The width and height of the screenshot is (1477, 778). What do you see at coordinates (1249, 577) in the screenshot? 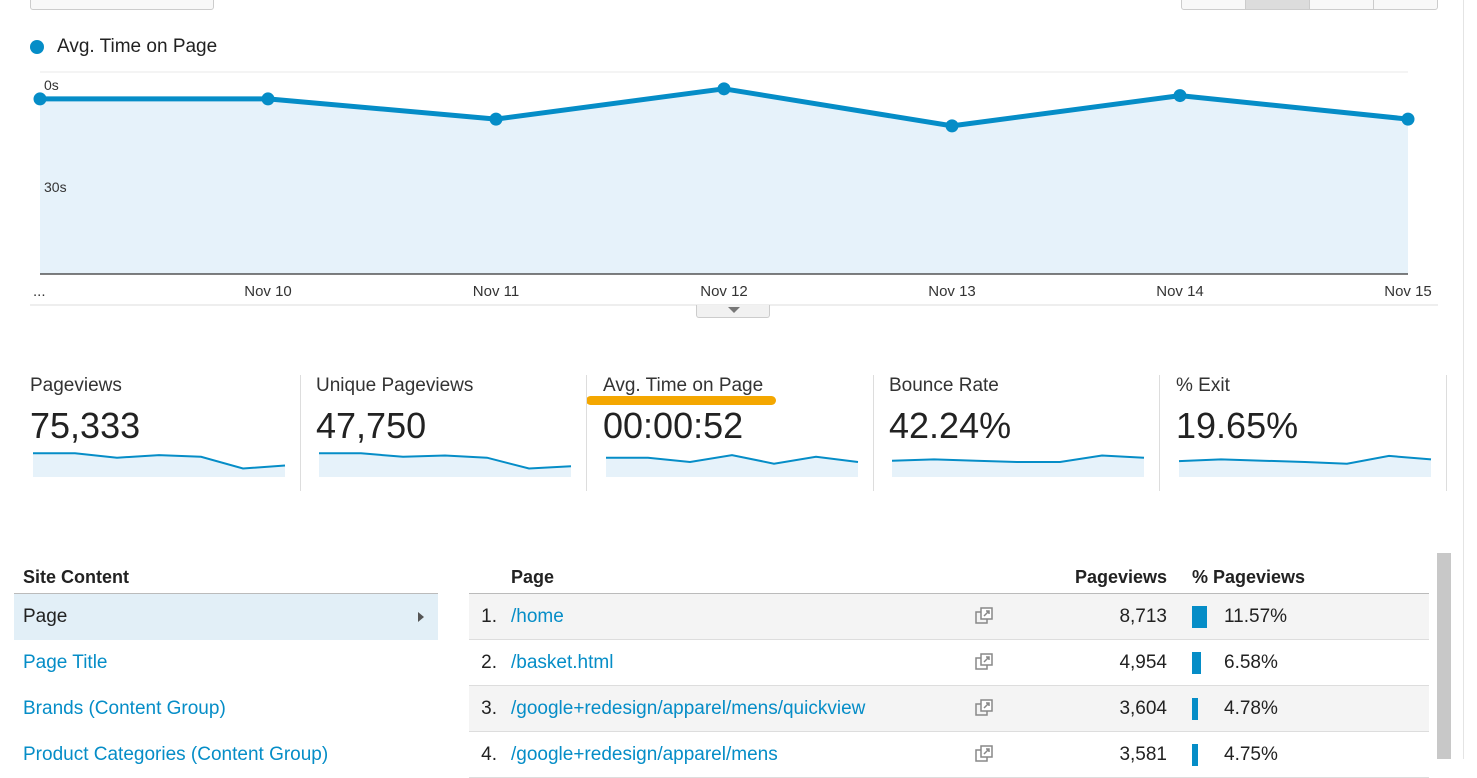
I see `col-header-pct-pageviews: % Pageviews` at bounding box center [1249, 577].